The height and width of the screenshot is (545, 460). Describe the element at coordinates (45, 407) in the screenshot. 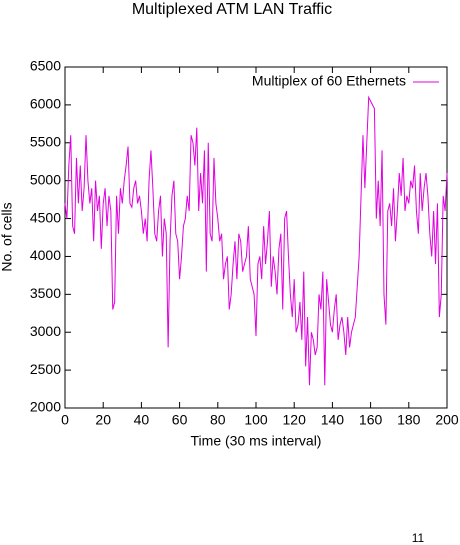

I see `y-tick-label: 2000` at that location.